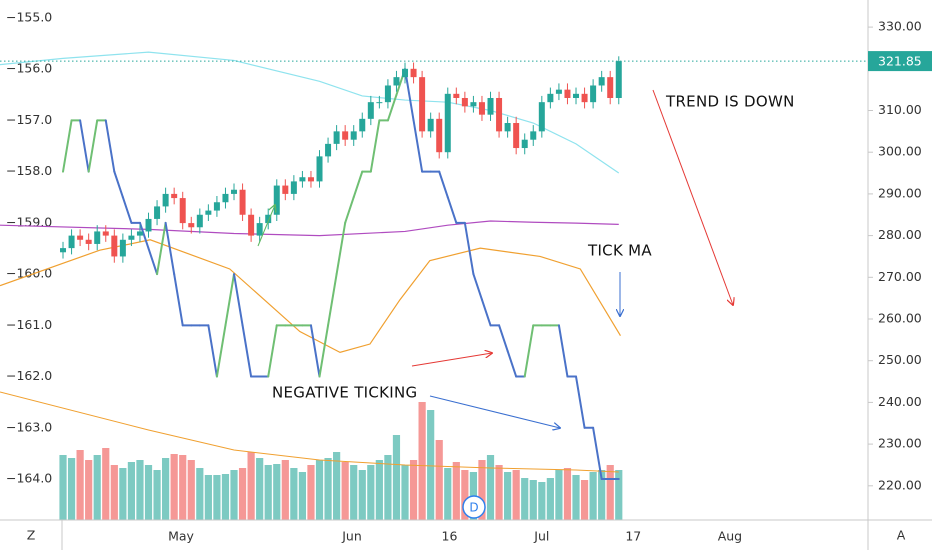 The height and width of the screenshot is (550, 932). What do you see at coordinates (310, 296) in the screenshot?
I see `moving-average` at bounding box center [310, 296].